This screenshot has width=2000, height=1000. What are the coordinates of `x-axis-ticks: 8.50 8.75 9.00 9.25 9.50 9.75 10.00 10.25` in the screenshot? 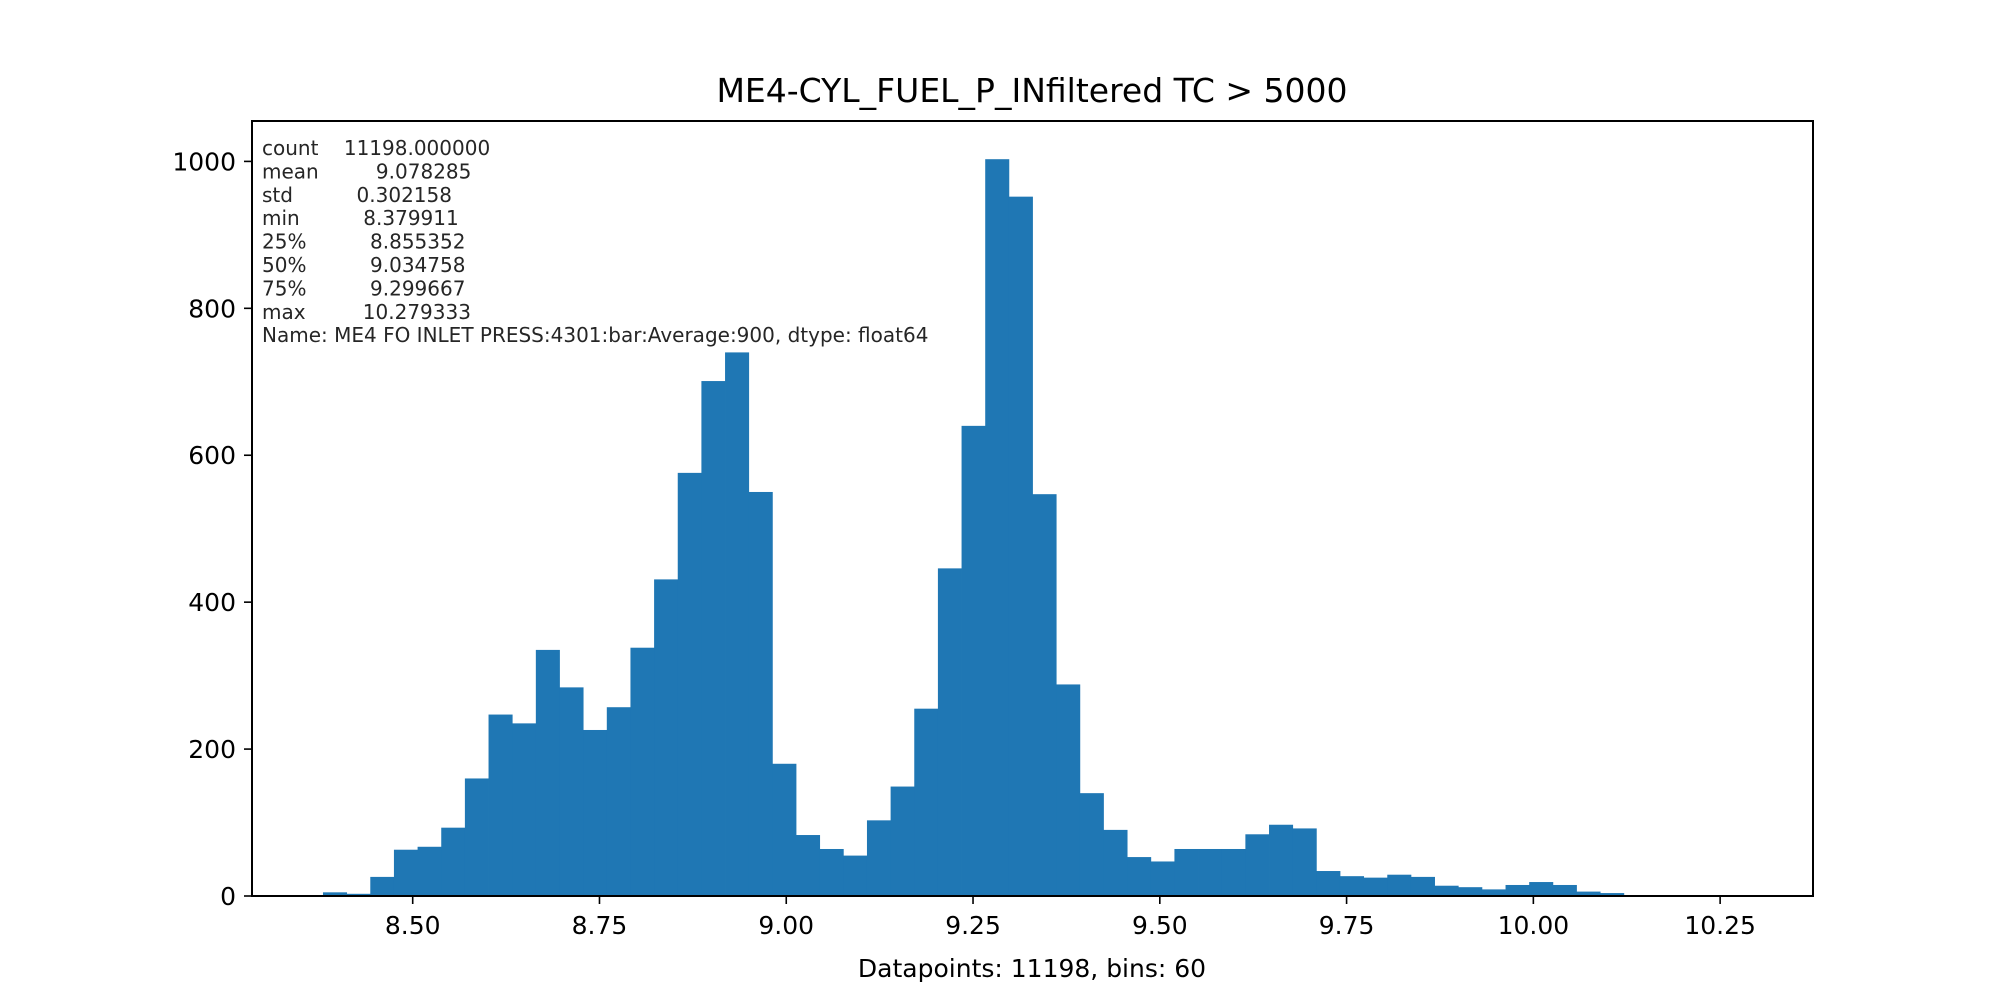 It's located at (1070, 918).